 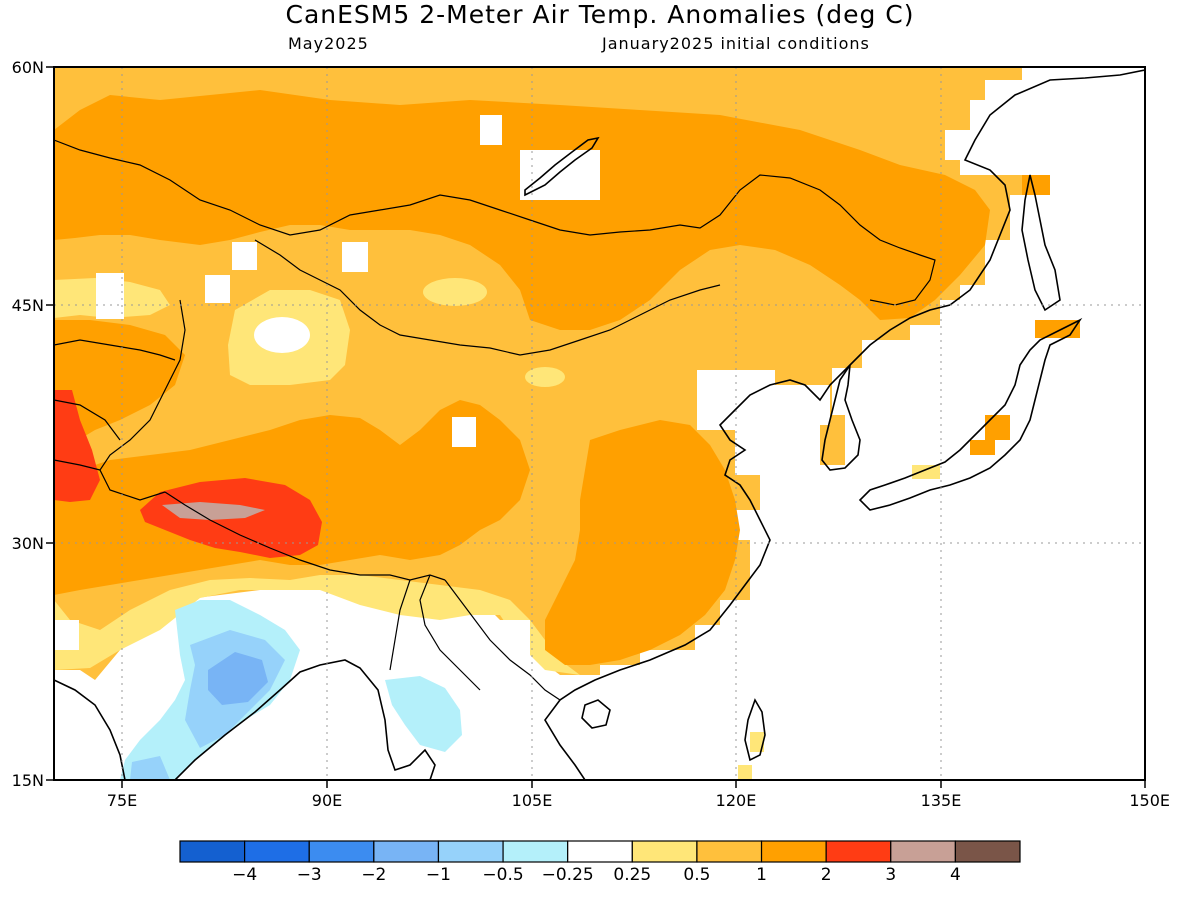 I want to click on lon-label-150: 150E, so click(x=1149, y=800).